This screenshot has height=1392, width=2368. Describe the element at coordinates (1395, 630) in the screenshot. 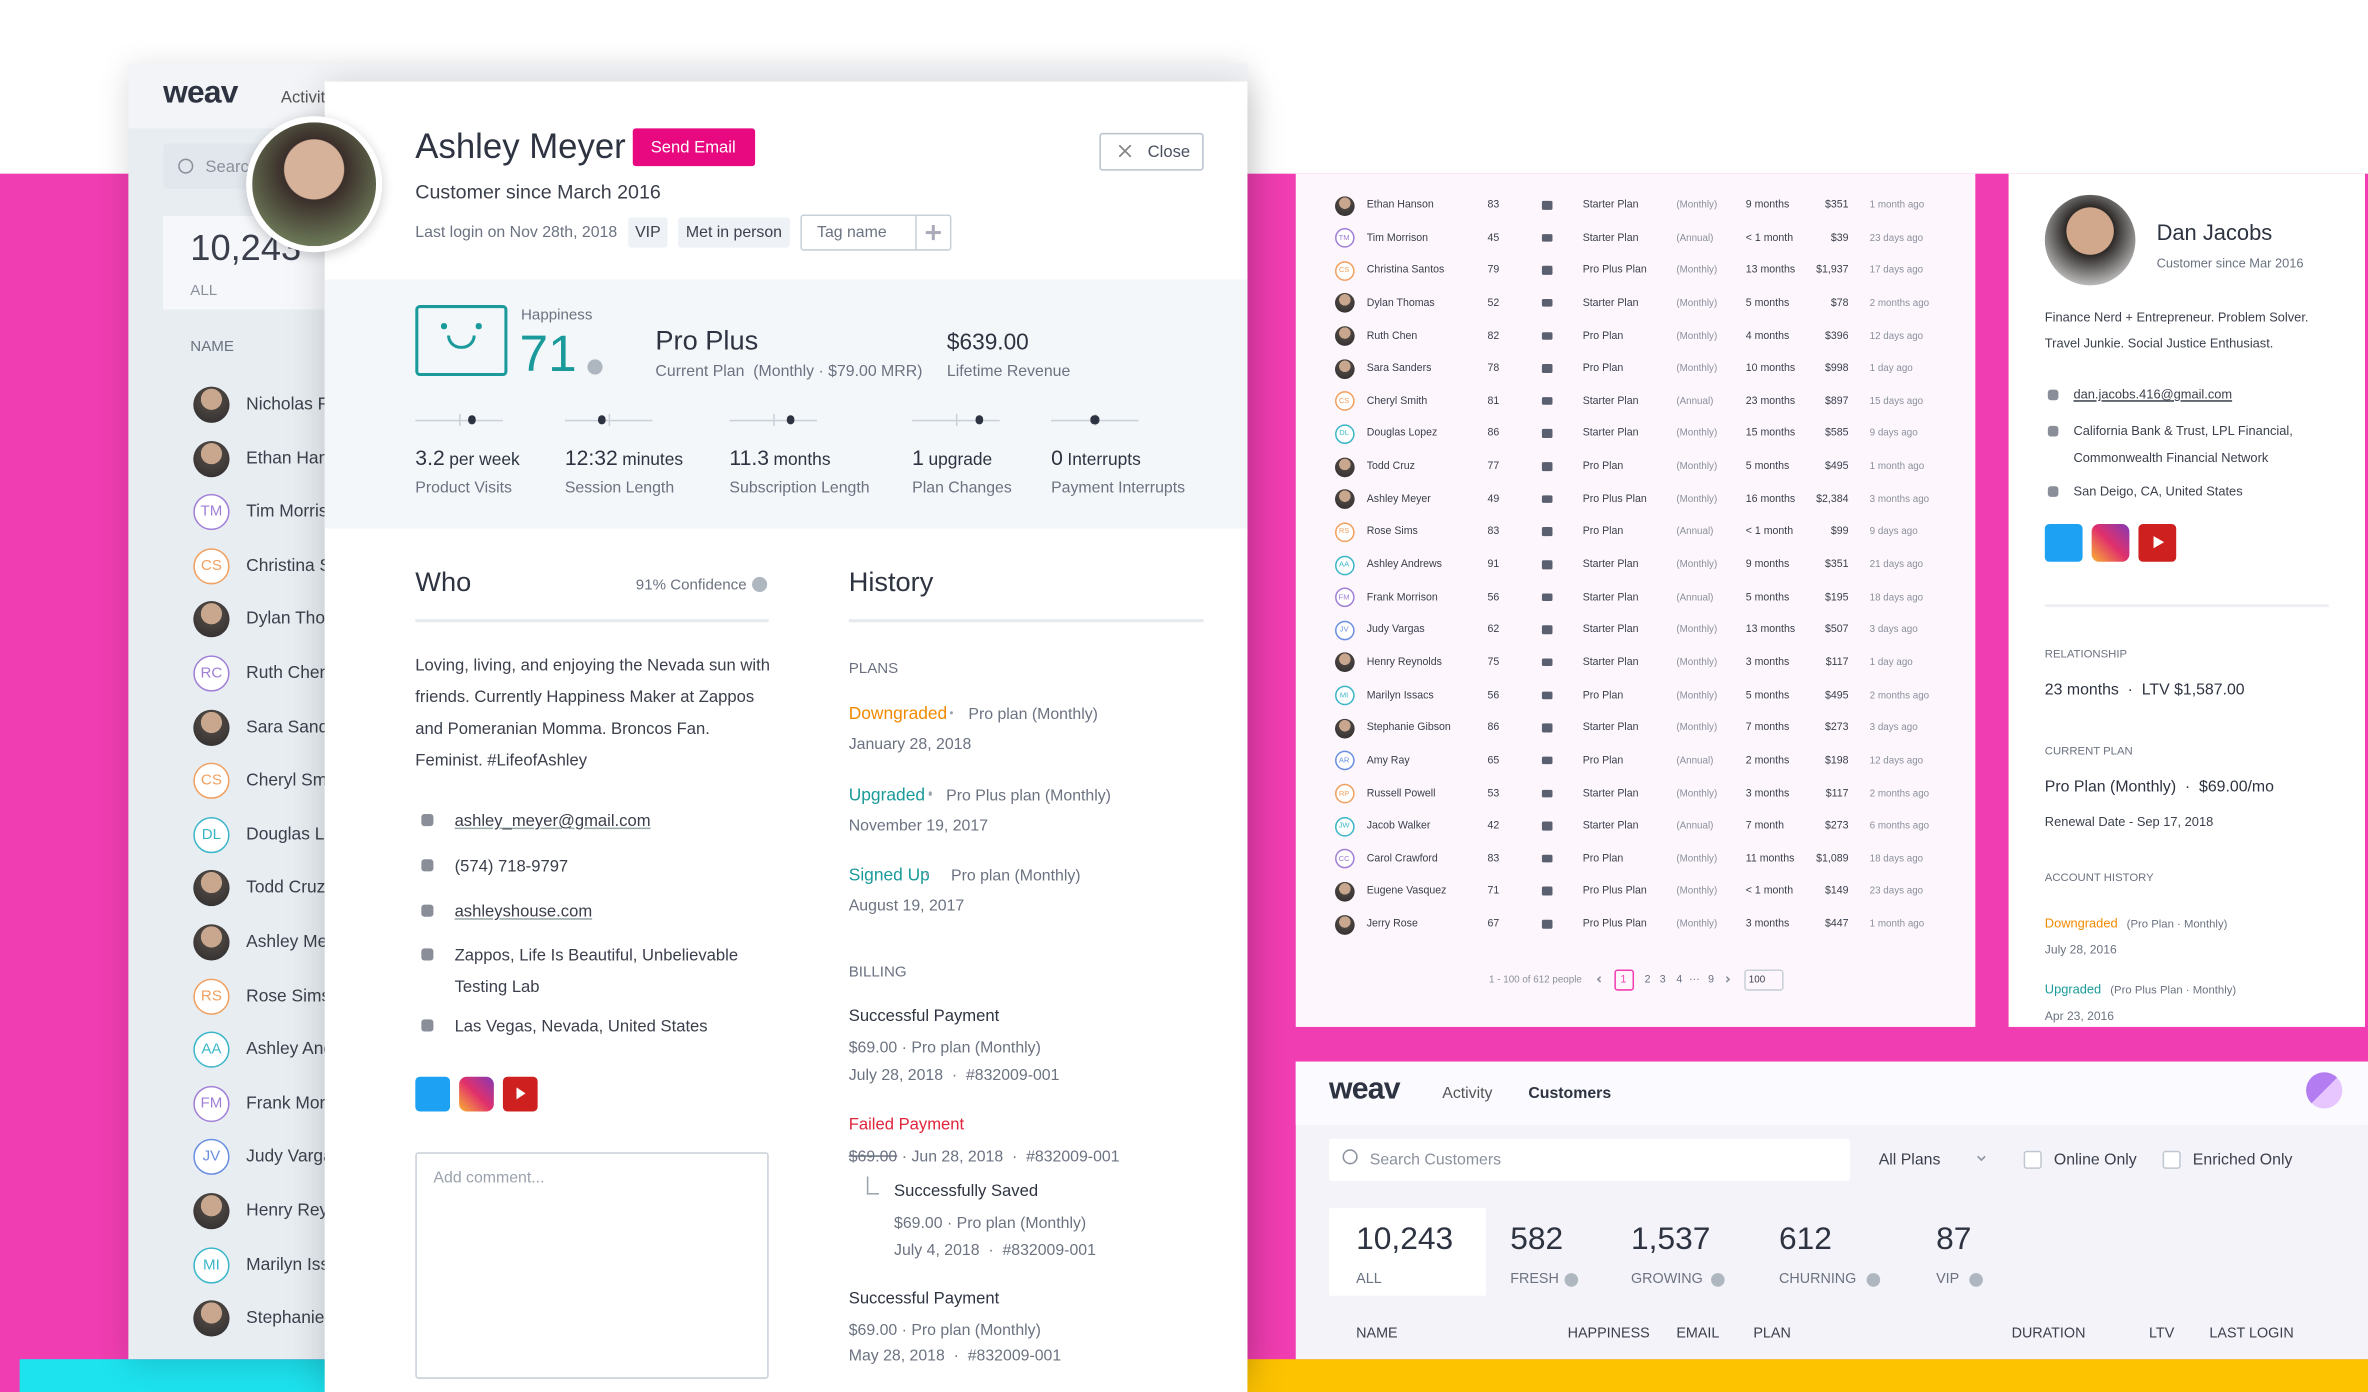

I see `row-name: Judy Vargas` at that location.